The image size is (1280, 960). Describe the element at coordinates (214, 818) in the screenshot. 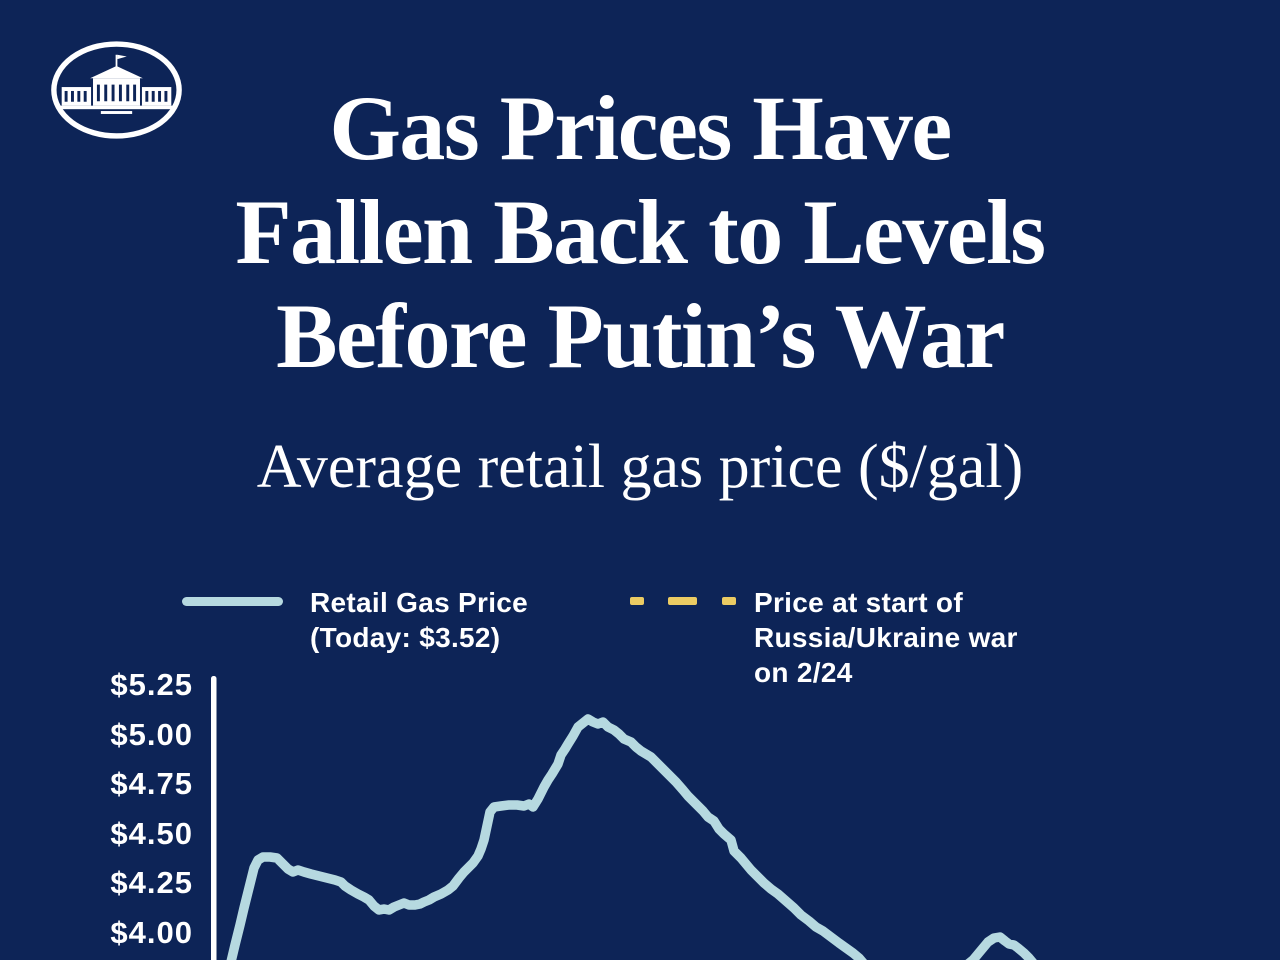

I see `y-axis-line` at that location.